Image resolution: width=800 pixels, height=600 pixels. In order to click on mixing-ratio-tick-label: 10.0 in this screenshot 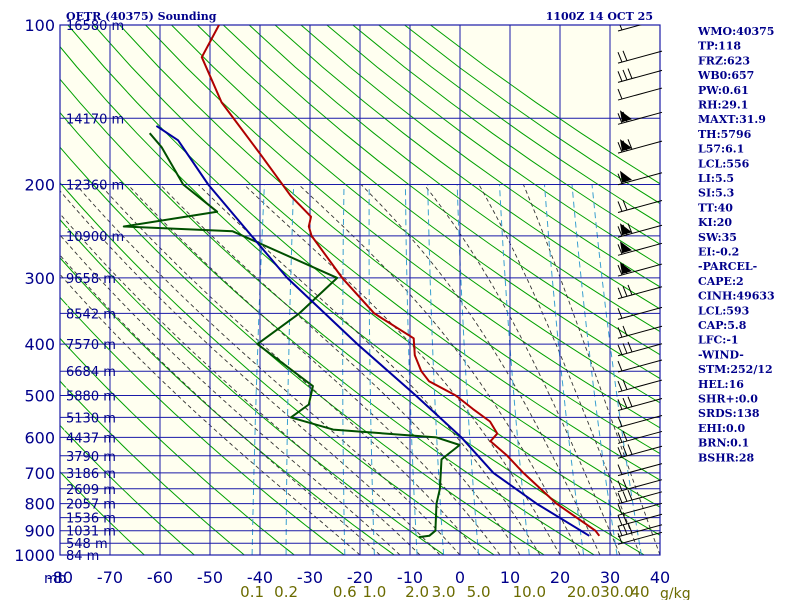, I will do `click(529, 591)`.